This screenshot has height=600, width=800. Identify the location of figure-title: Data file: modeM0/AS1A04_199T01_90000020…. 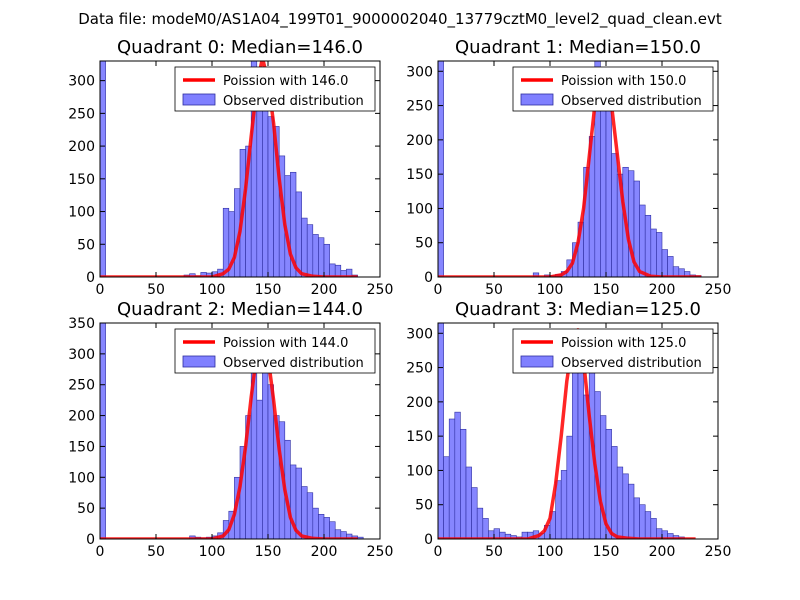
(400, 19).